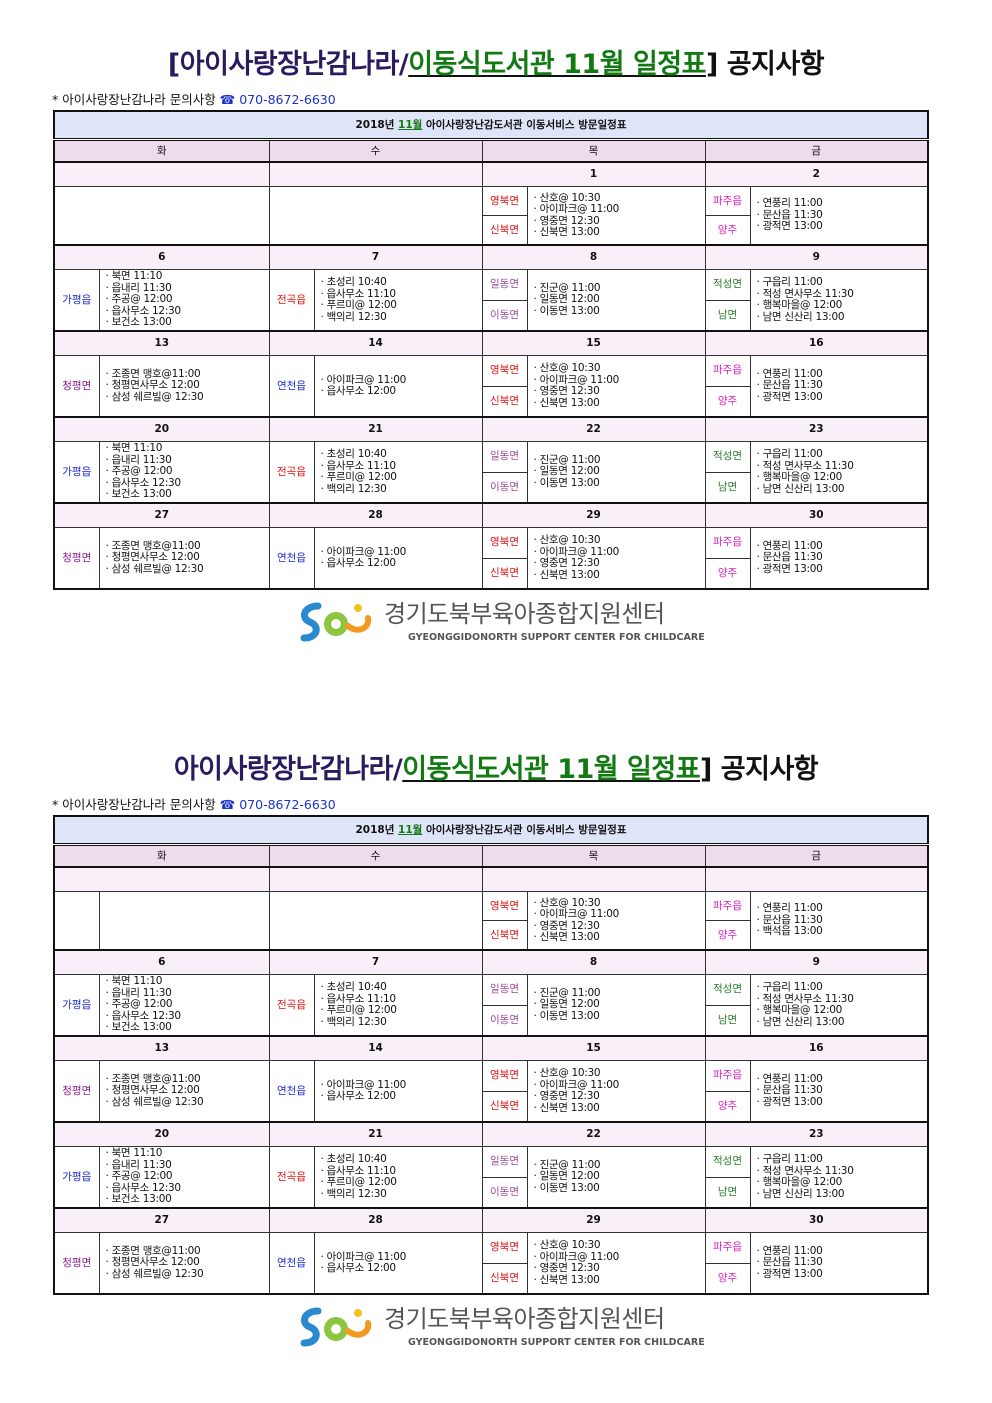 The height and width of the screenshot is (1403, 992). What do you see at coordinates (593, 515) in the screenshot?
I see `date-cell: 29` at bounding box center [593, 515].